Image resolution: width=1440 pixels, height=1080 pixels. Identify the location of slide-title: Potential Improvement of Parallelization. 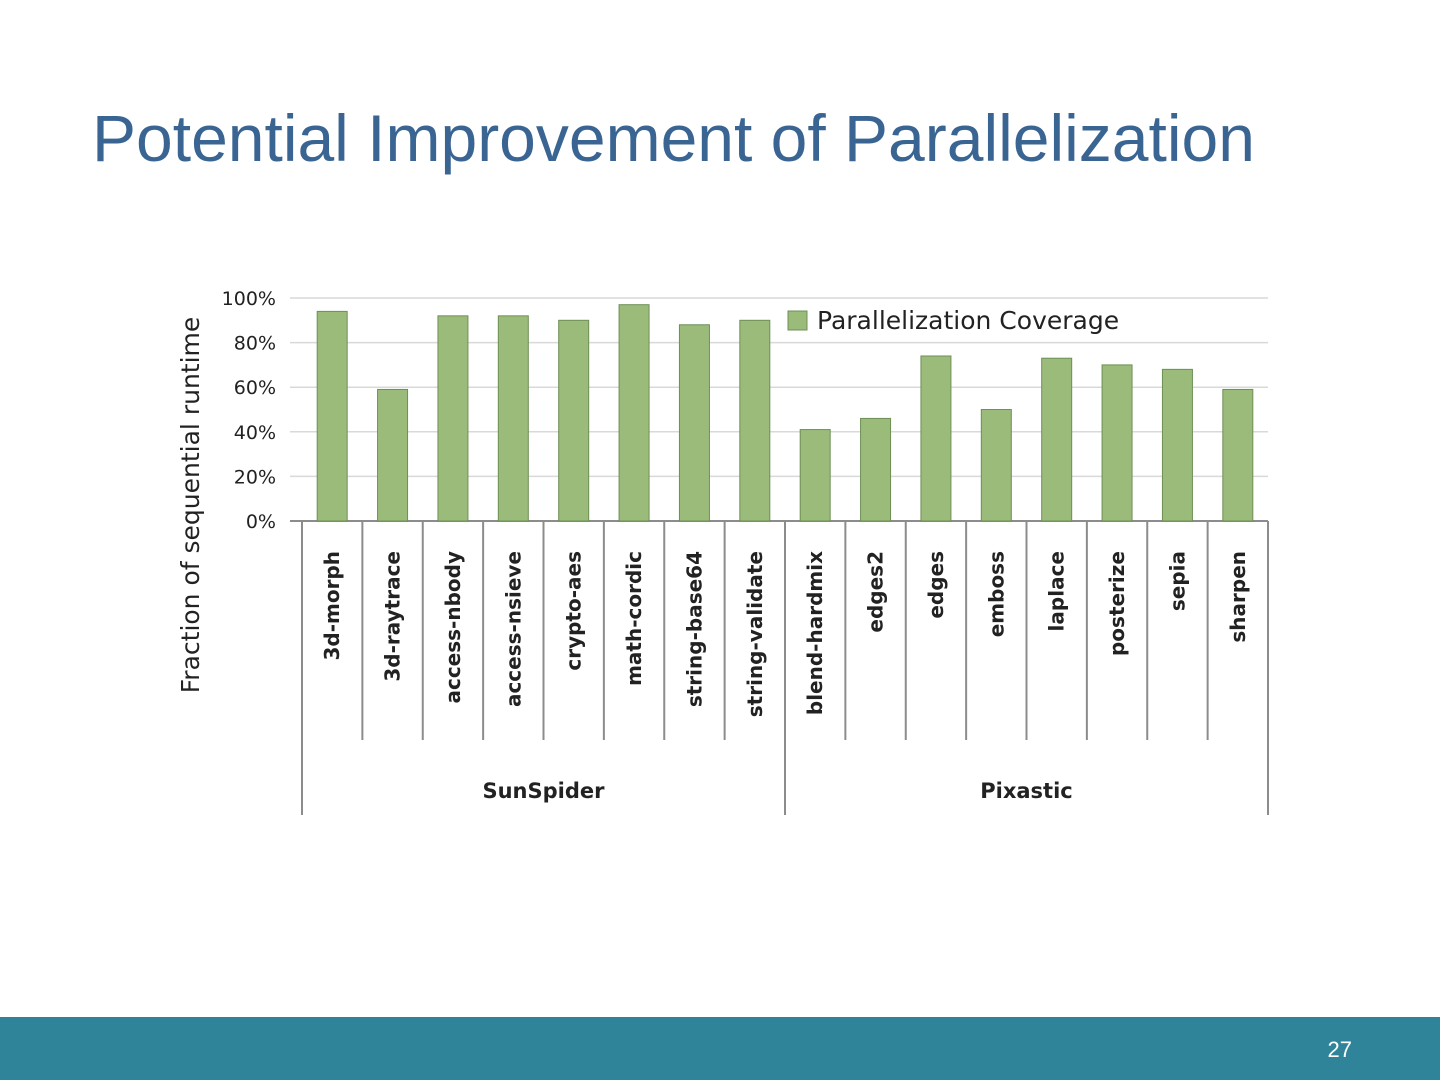
(673, 138).